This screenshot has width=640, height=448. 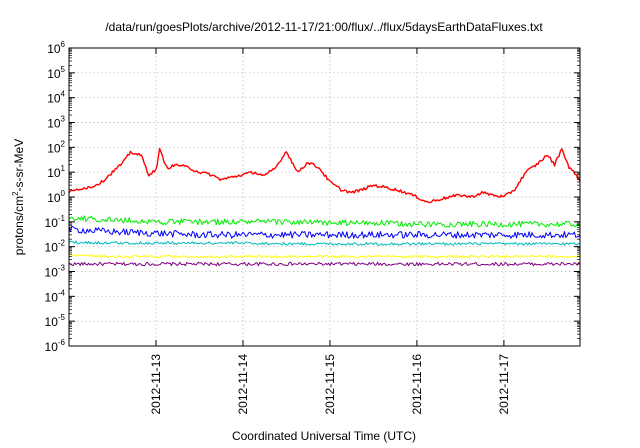 What do you see at coordinates (62, 342) in the screenshot?
I see `y-tick-label-exponent: -6` at bounding box center [62, 342].